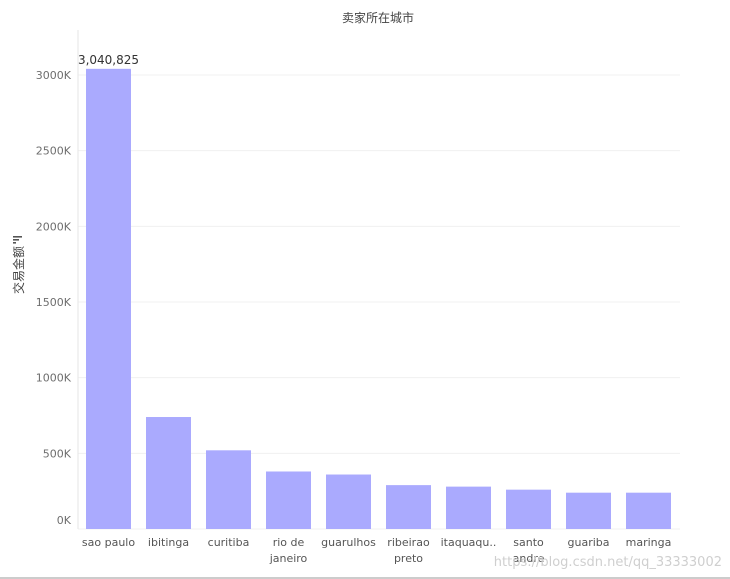  Describe the element at coordinates (589, 542) in the screenshot. I see `x-tick-label: guariba` at that location.